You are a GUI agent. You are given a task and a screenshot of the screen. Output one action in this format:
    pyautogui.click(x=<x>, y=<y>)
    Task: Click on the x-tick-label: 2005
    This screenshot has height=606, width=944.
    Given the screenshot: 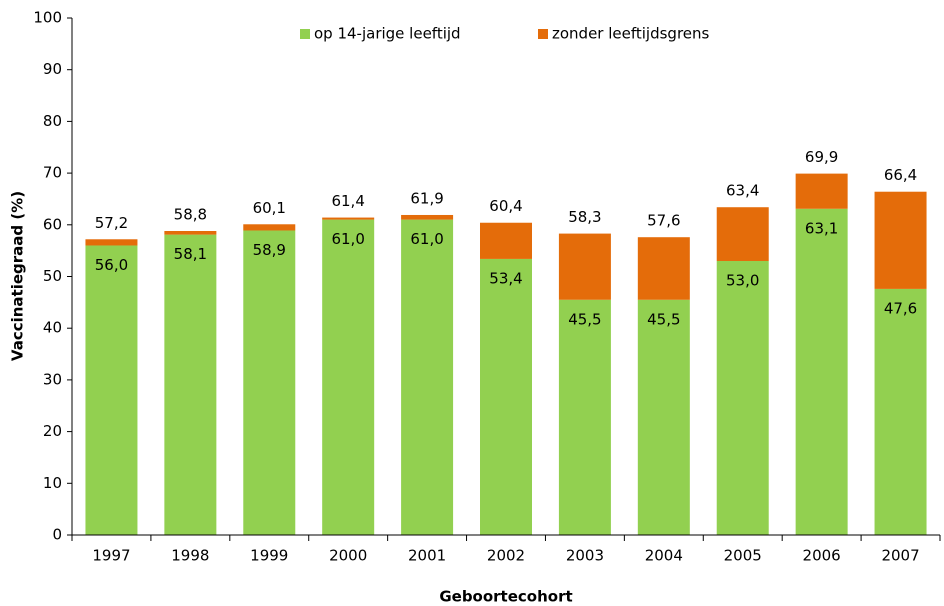 What is the action you would take?
    pyautogui.click(x=743, y=556)
    